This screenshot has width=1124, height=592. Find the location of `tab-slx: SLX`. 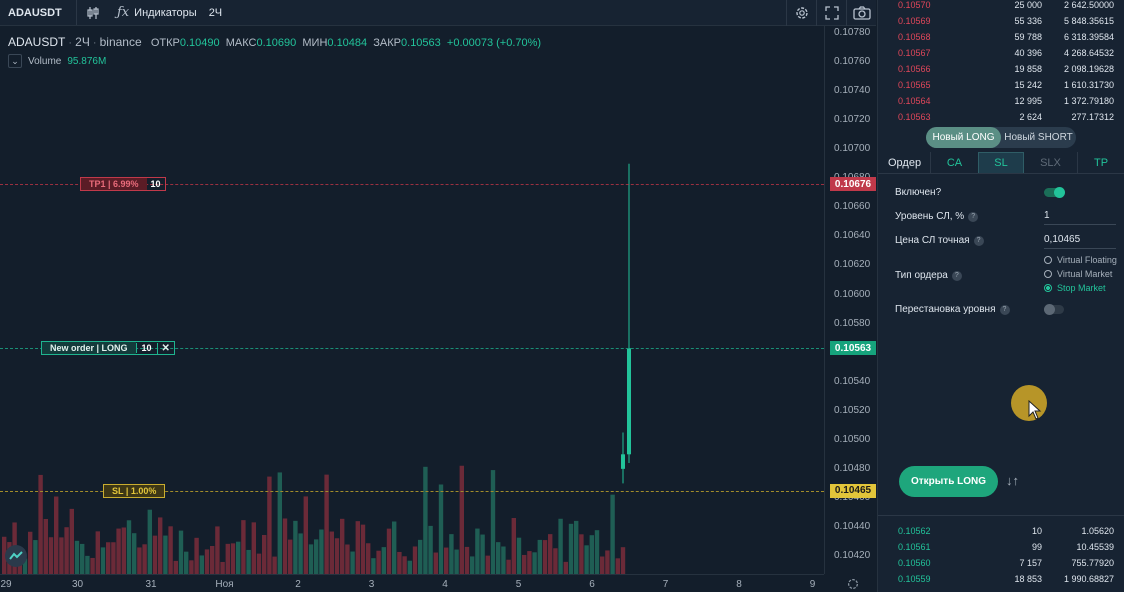

tab-slx: SLX is located at coordinates (1051, 162).